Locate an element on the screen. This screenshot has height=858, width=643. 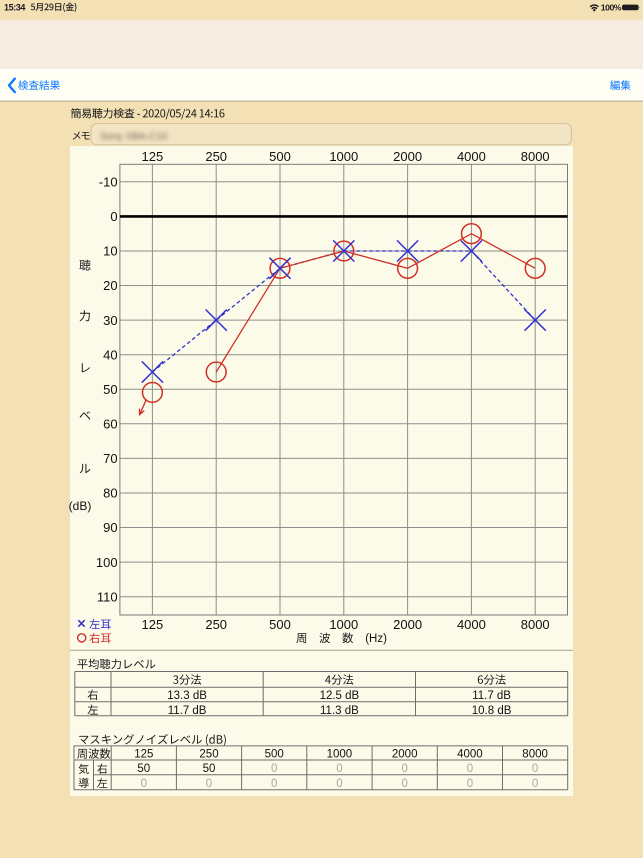
svg-text: Sony XBA-C10 is located at coordinates (134, 137).